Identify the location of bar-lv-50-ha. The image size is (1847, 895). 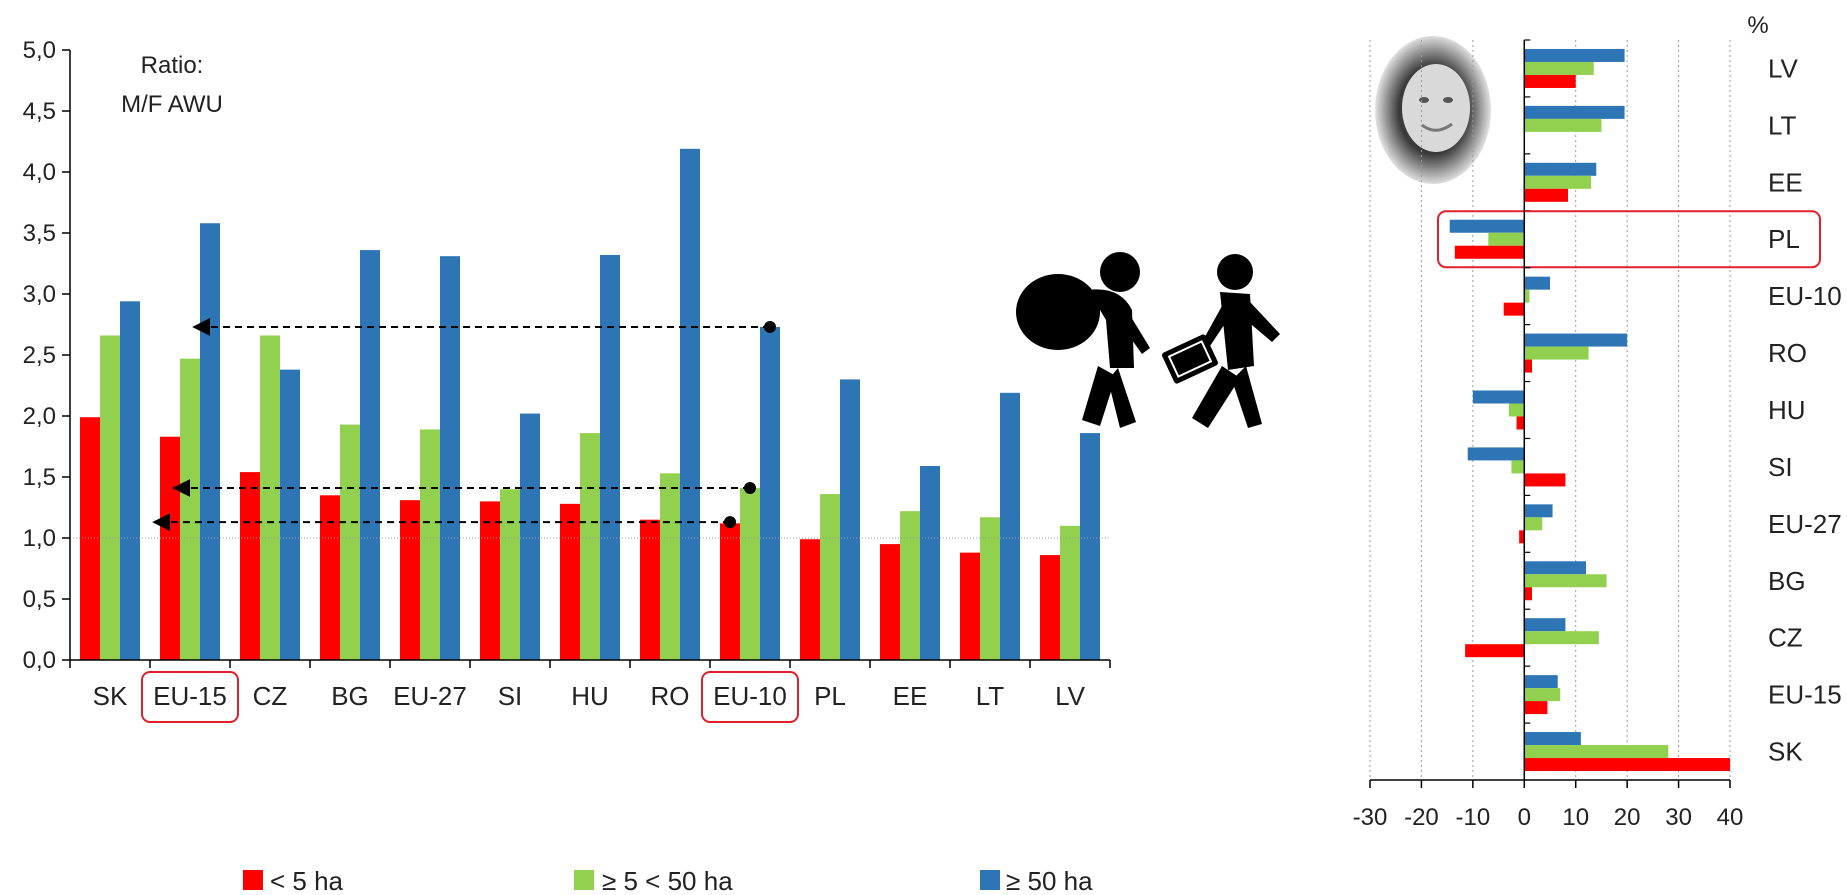
(1090, 546).